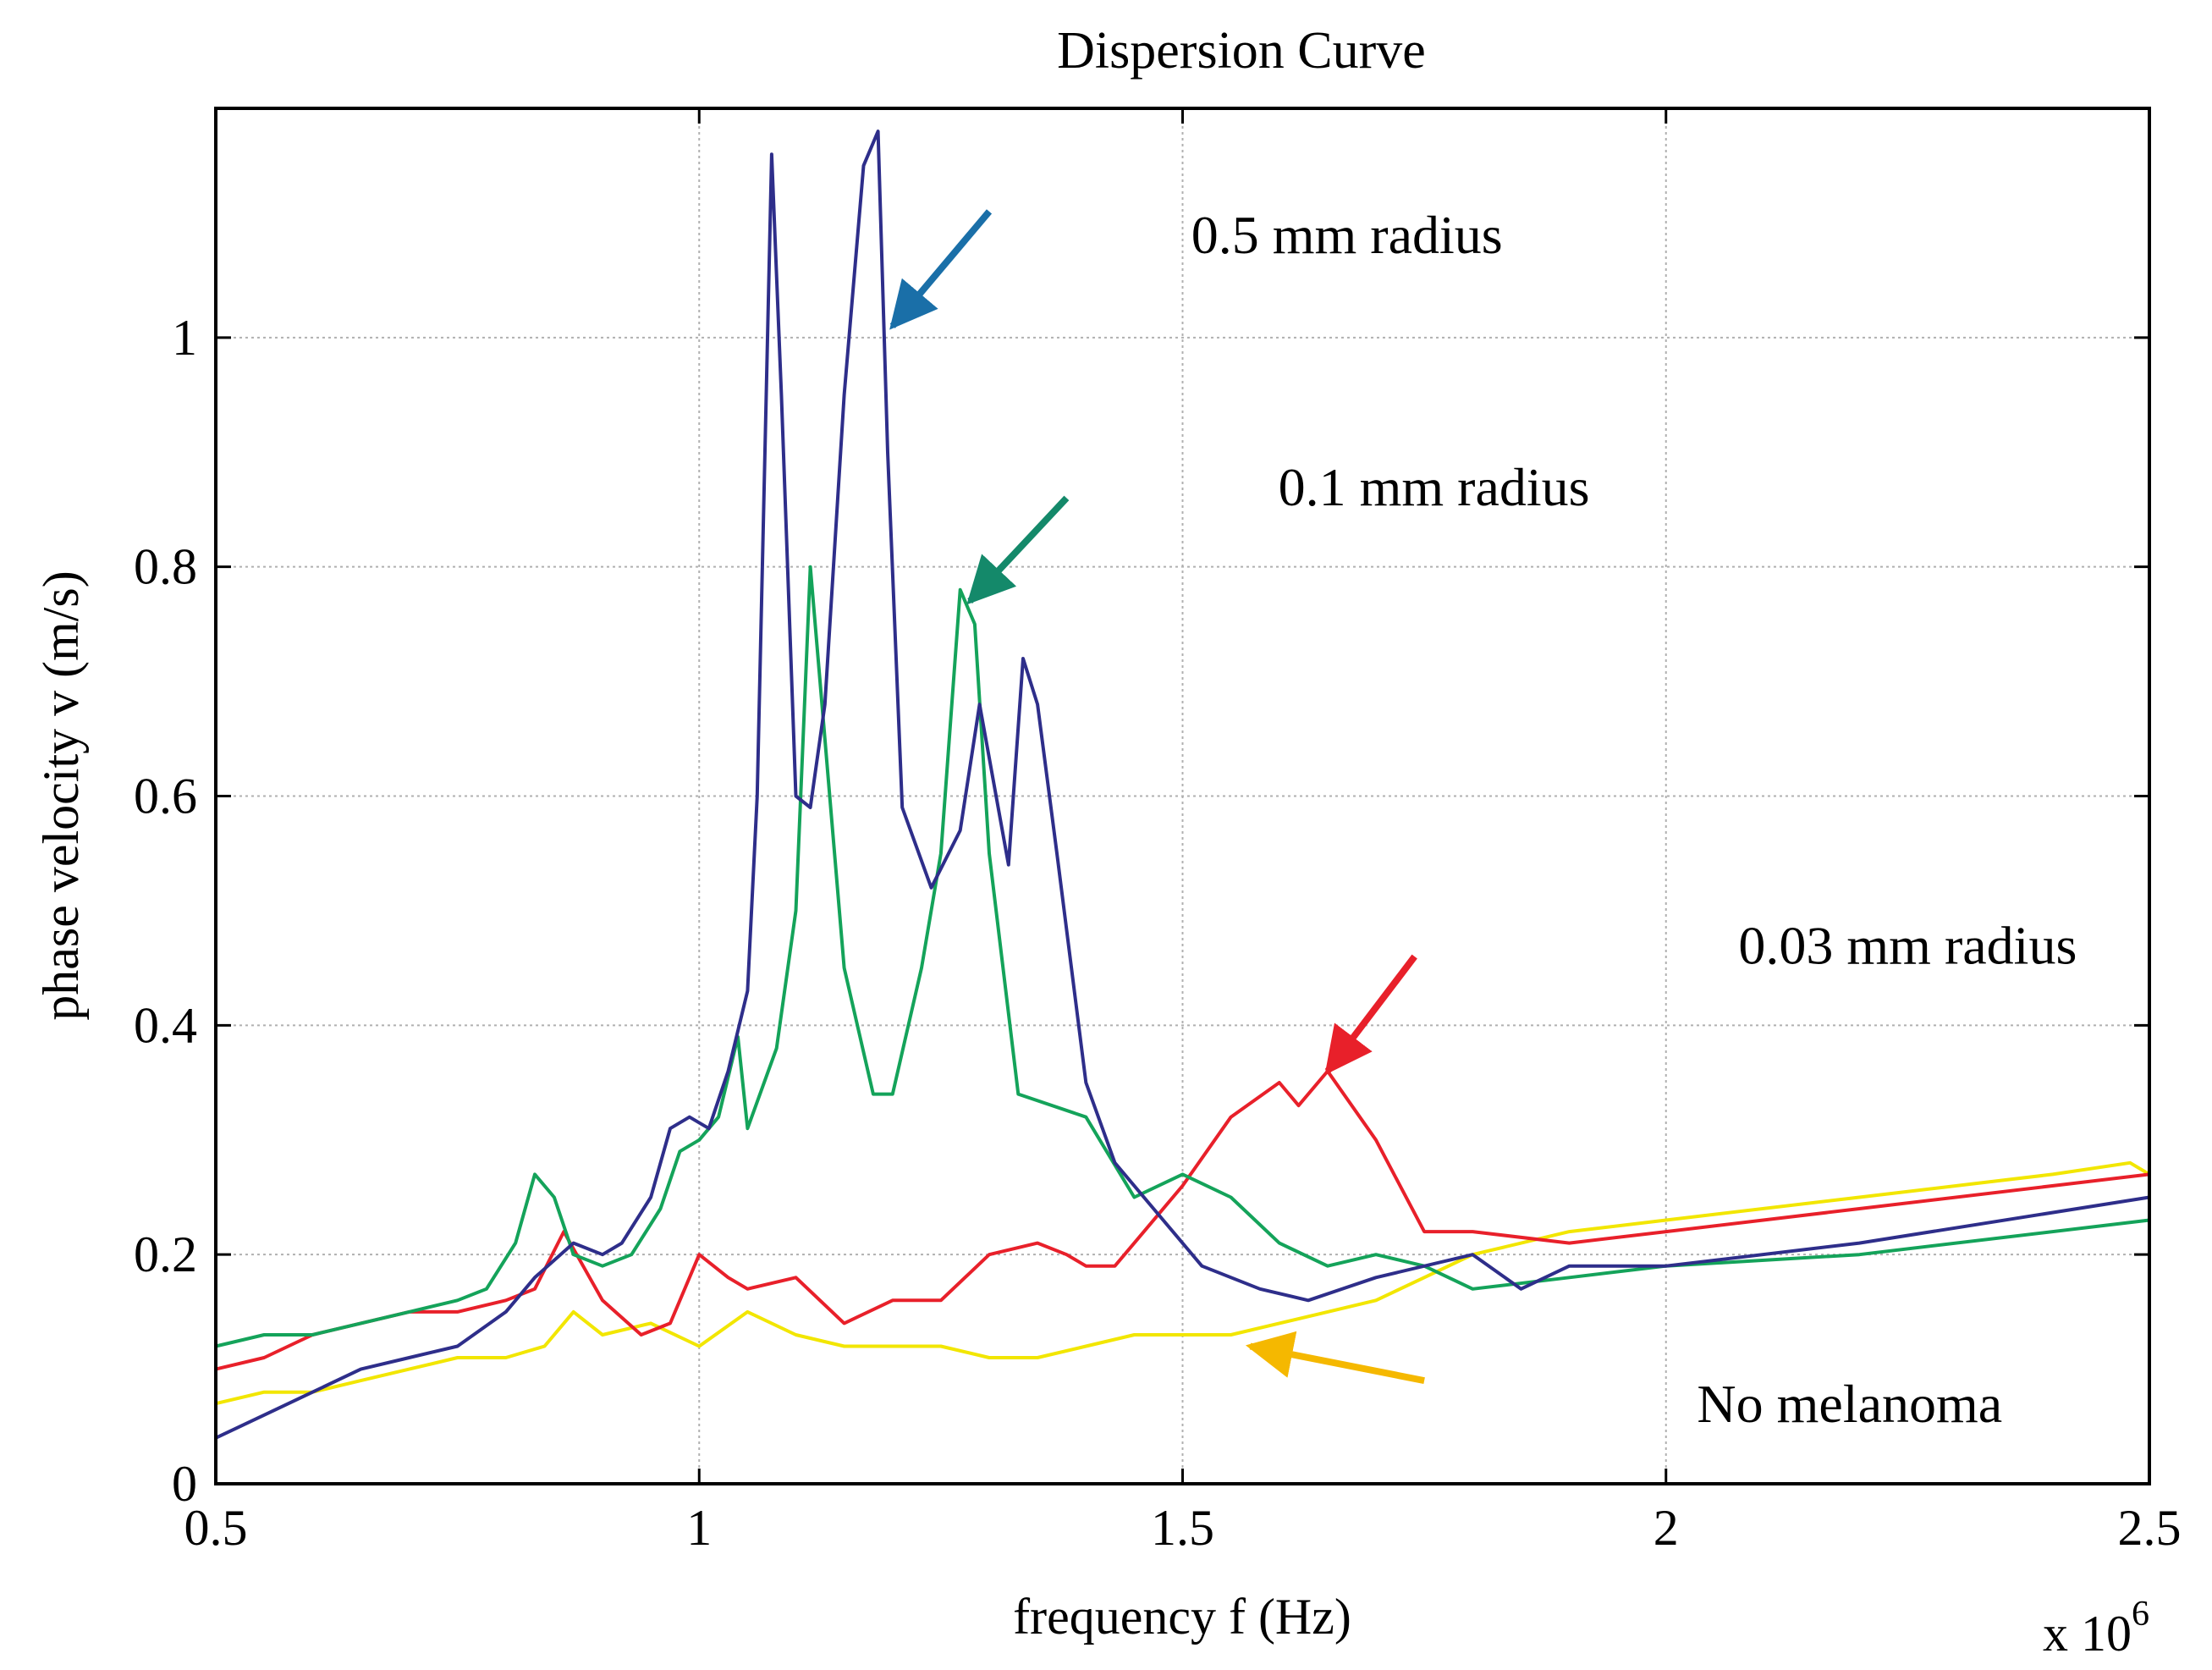 Image resolution: width=2212 pixels, height=1670 pixels. I want to click on y-tick-label: 0.6, so click(165, 797).